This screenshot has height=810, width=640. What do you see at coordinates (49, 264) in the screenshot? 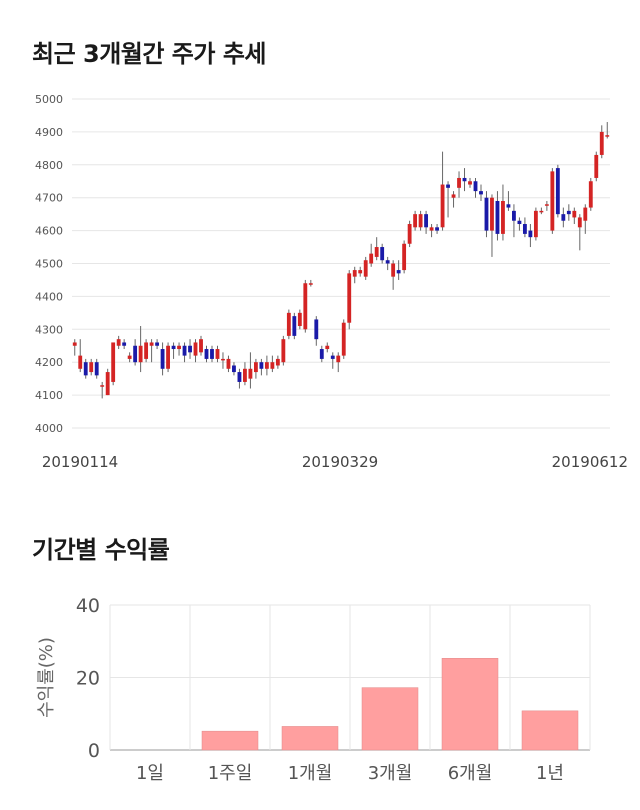
I see `price-y-tick-label: 4500` at bounding box center [49, 264].